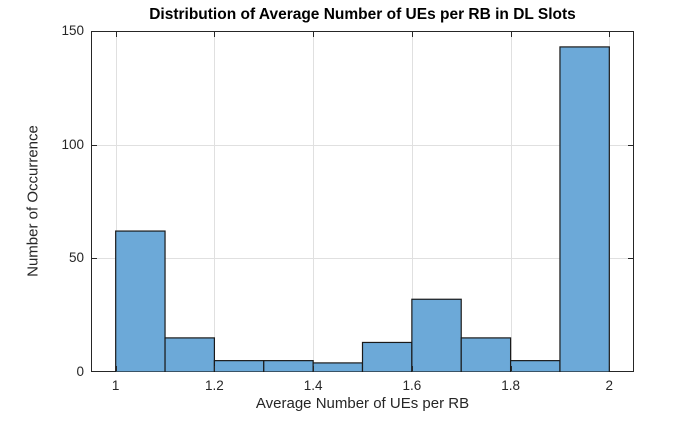 The height and width of the screenshot is (421, 700). Describe the element at coordinates (72, 30) in the screenshot. I see `y-tick-label: 150` at that location.